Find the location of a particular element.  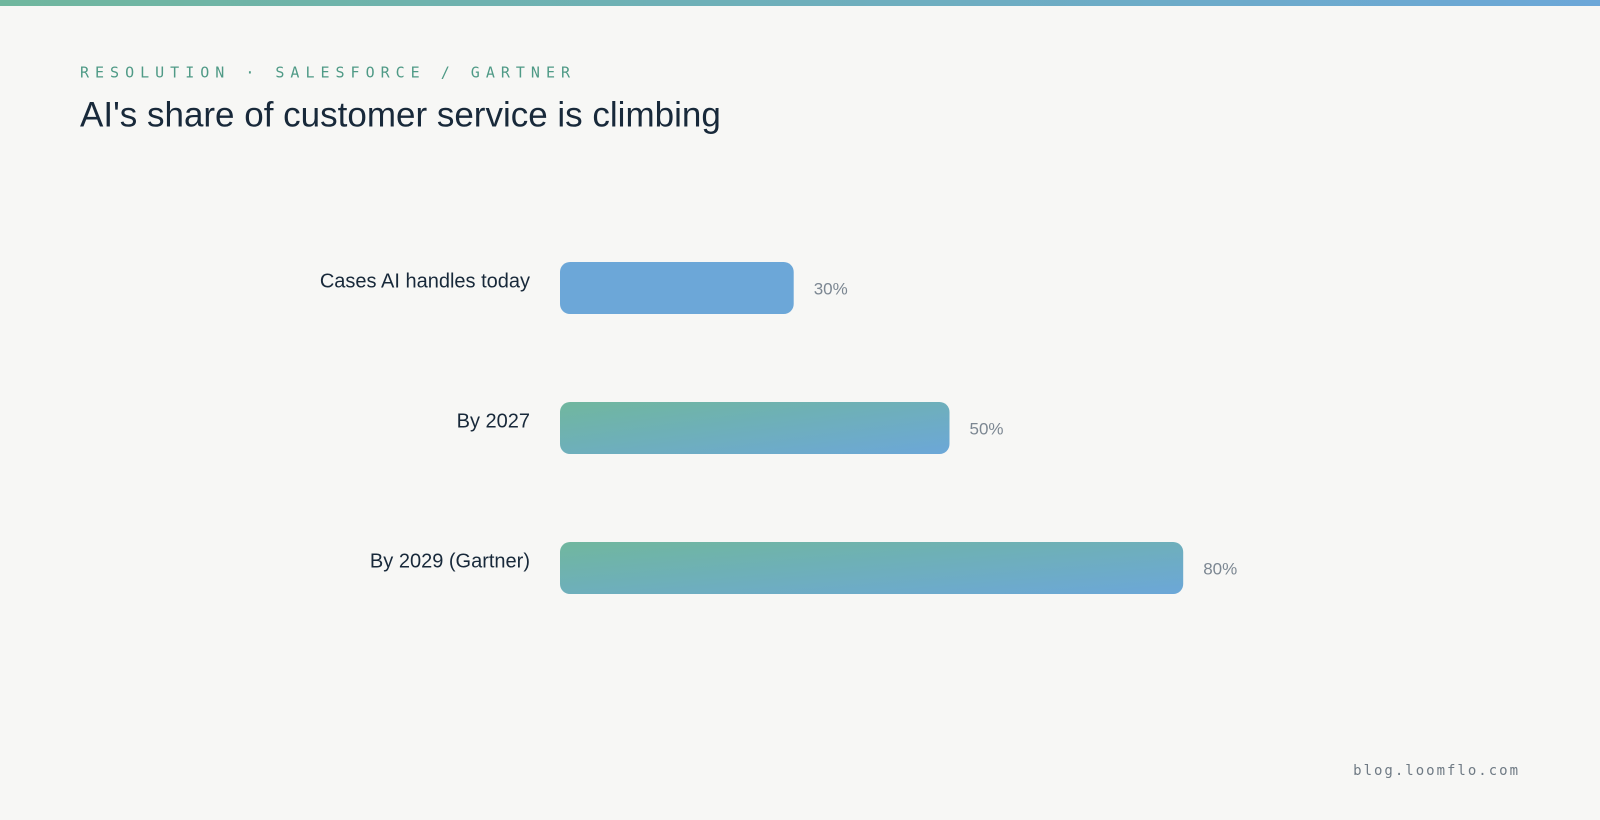

value-label: 80% is located at coordinates (1220, 568).